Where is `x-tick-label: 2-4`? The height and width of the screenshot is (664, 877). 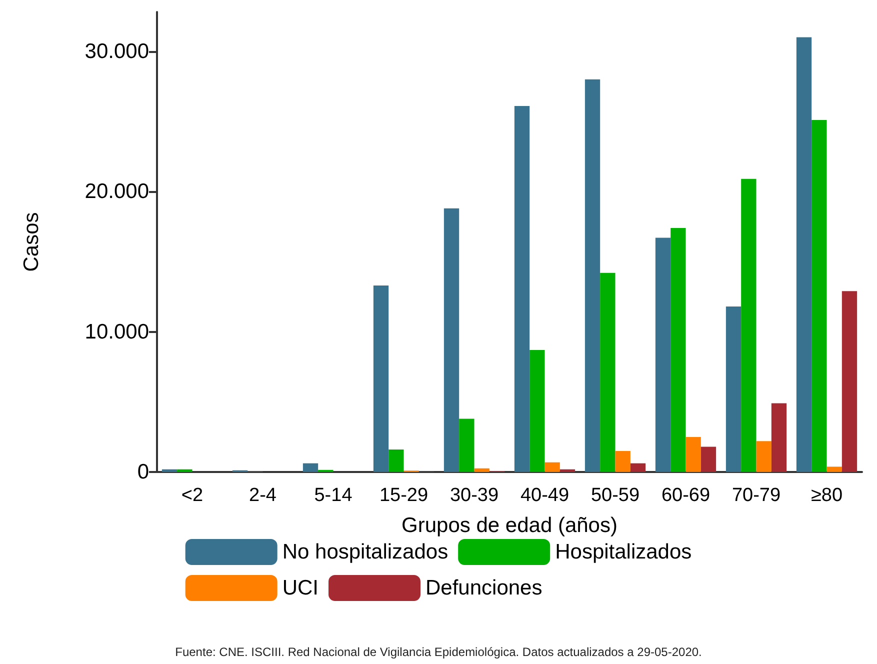
x-tick-label: 2-4 is located at coordinates (263, 495).